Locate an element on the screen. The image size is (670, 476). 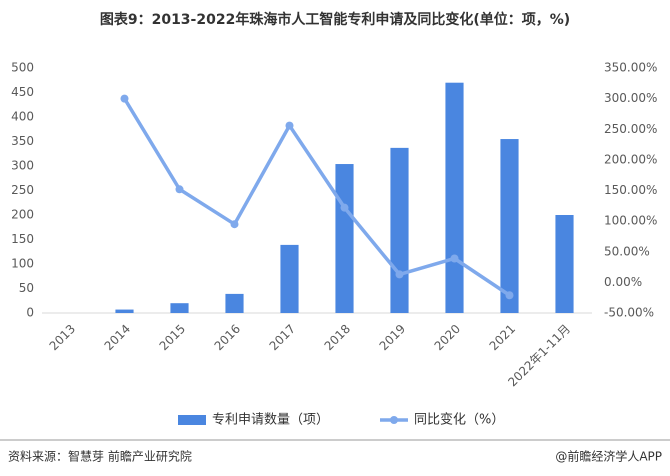
y-tick-label: 50 is located at coordinates (26, 288).